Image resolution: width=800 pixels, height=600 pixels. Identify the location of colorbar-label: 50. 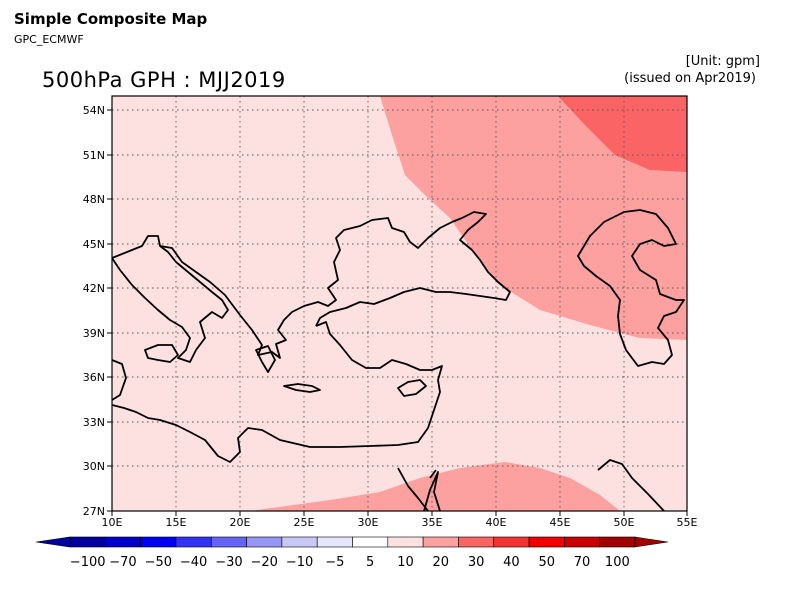
(546, 562).